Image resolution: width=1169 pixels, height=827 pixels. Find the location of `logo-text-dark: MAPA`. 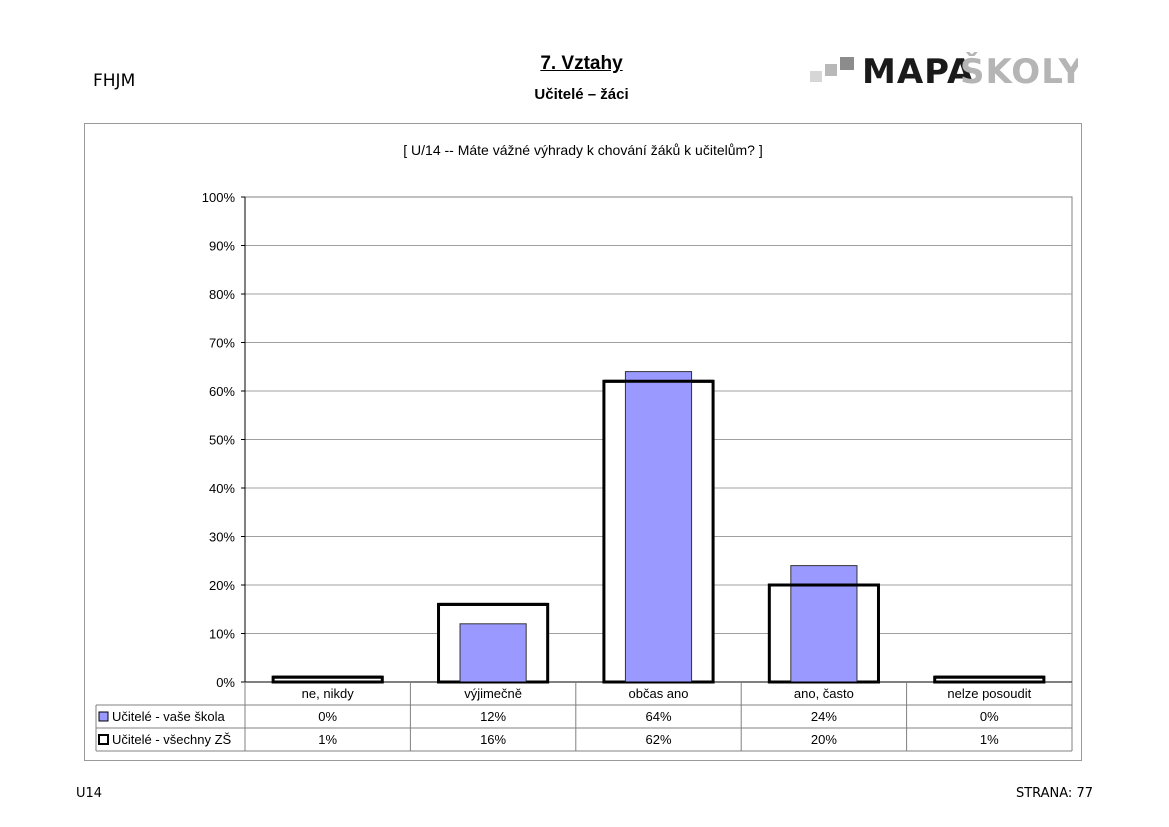

logo-text-dark: MAPA is located at coordinates (918, 72).